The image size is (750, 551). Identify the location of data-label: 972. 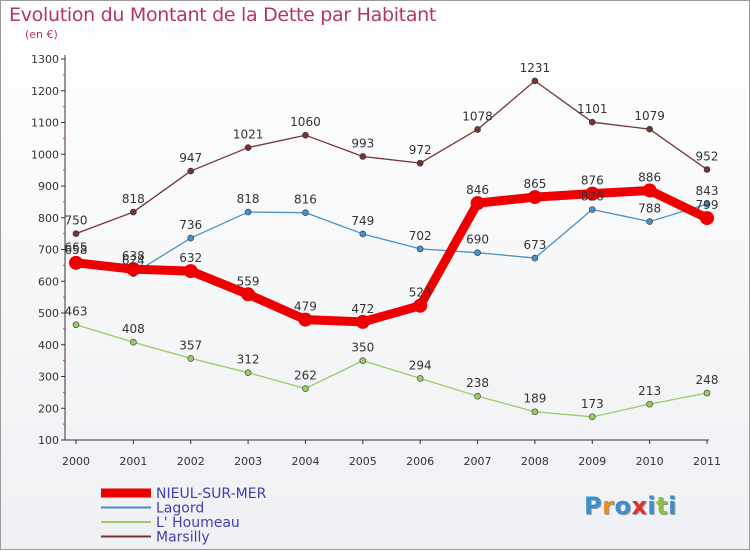
(420, 150).